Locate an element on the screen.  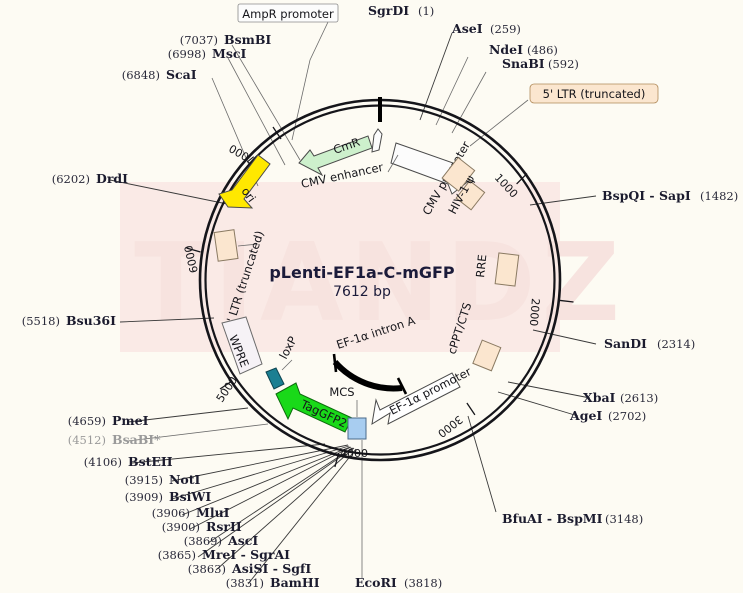
feature-wpre: WPRE is located at coordinates (242, 345).